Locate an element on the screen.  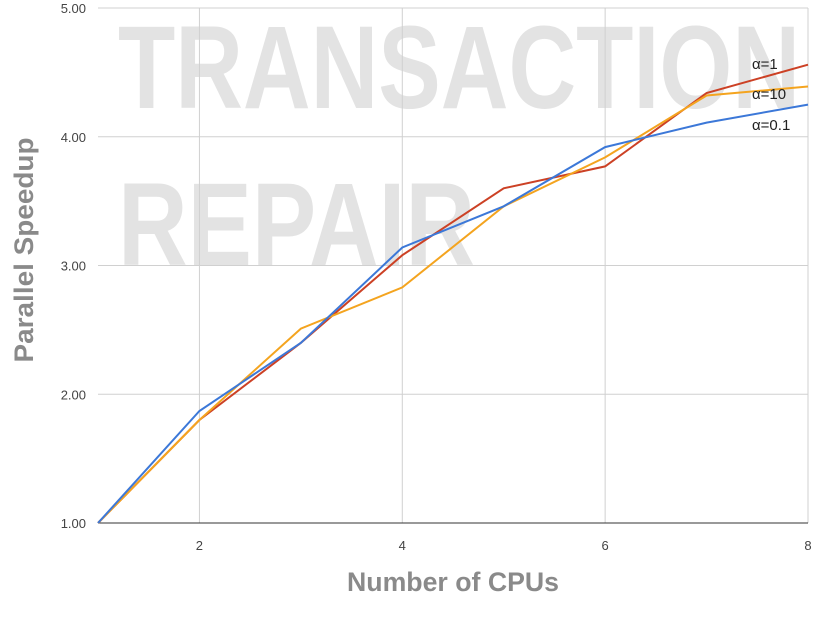
series-label: α=10 is located at coordinates (769, 94).